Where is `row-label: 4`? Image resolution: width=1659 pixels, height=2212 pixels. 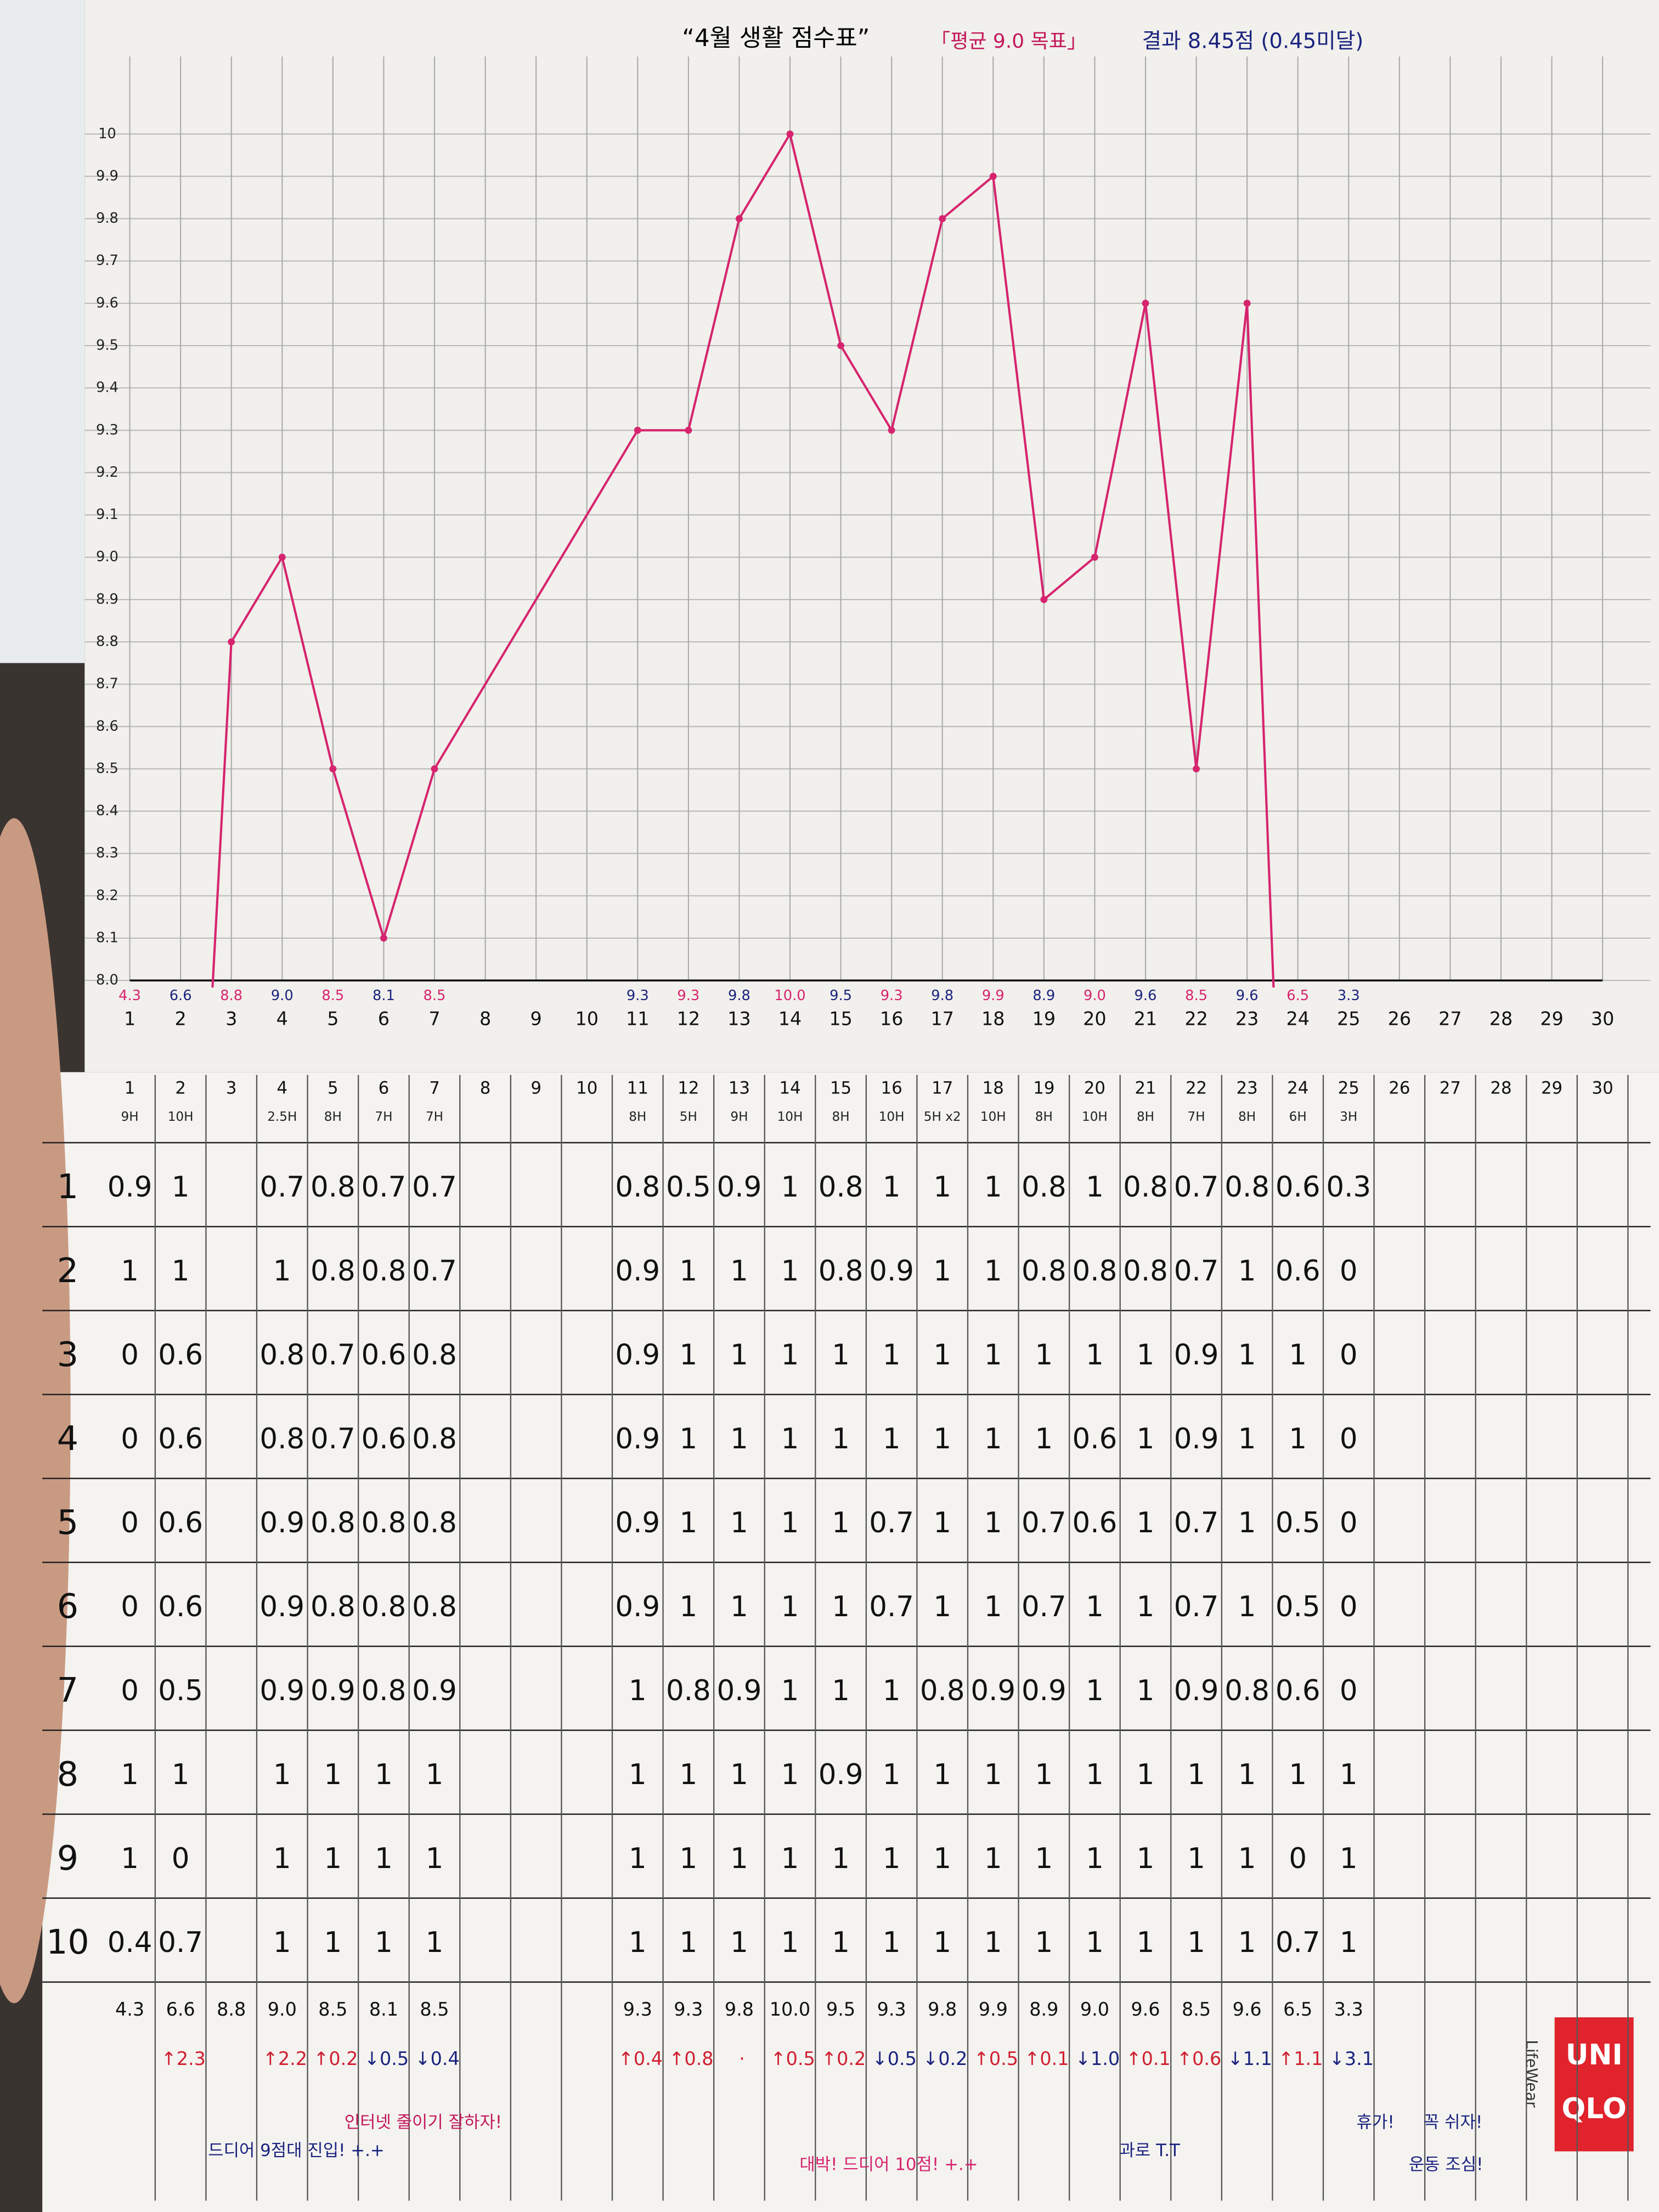 row-label: 4 is located at coordinates (68, 1438).